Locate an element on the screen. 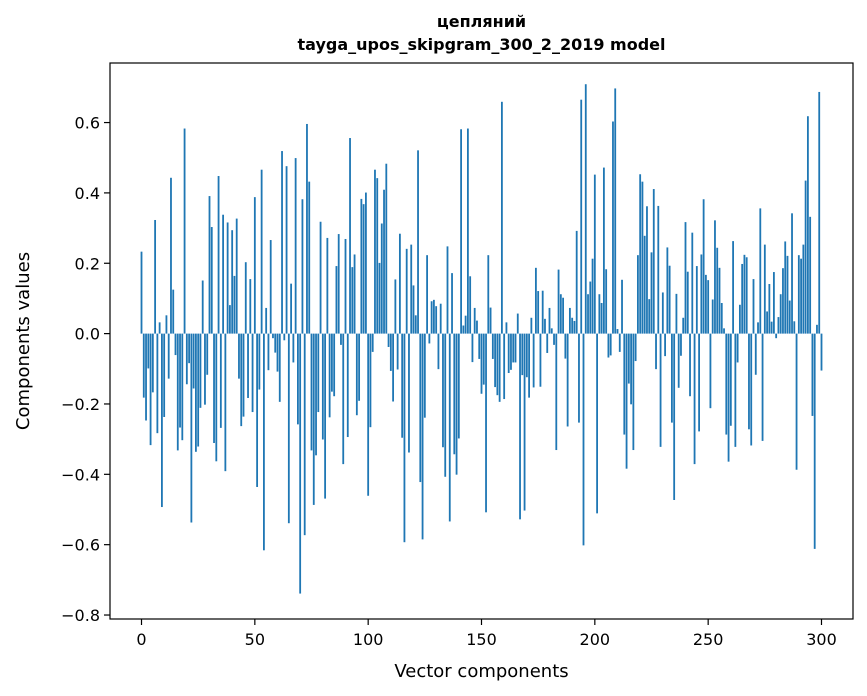 The width and height of the screenshot is (867, 696). x-tick-label: 0 is located at coordinates (141, 639).